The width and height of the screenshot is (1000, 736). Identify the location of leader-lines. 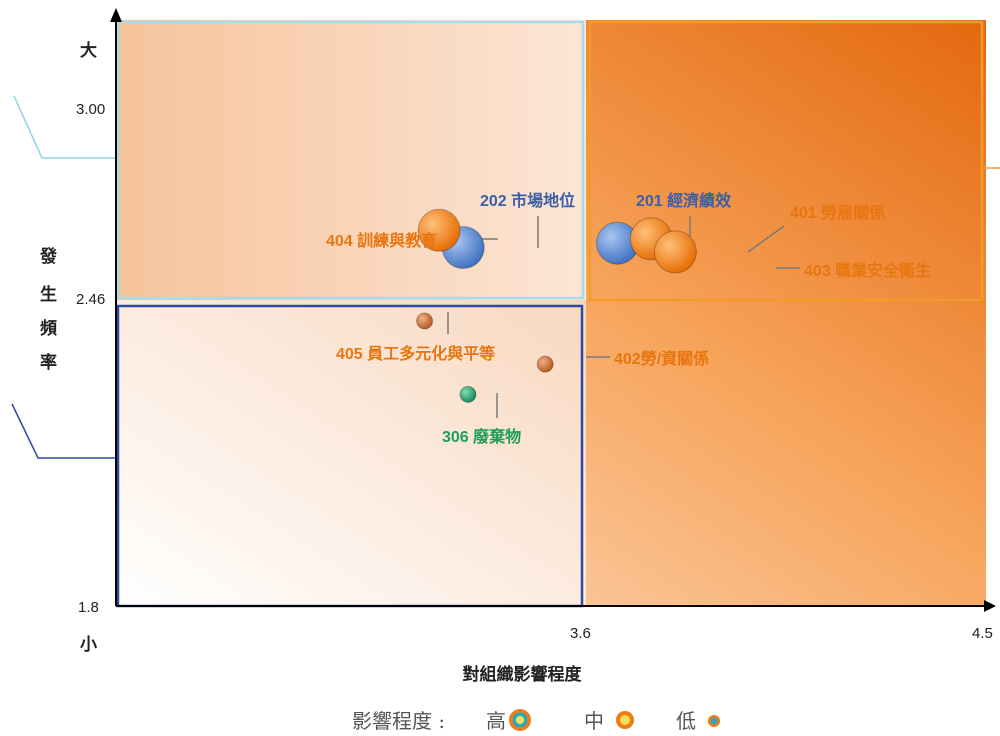
(623, 317).